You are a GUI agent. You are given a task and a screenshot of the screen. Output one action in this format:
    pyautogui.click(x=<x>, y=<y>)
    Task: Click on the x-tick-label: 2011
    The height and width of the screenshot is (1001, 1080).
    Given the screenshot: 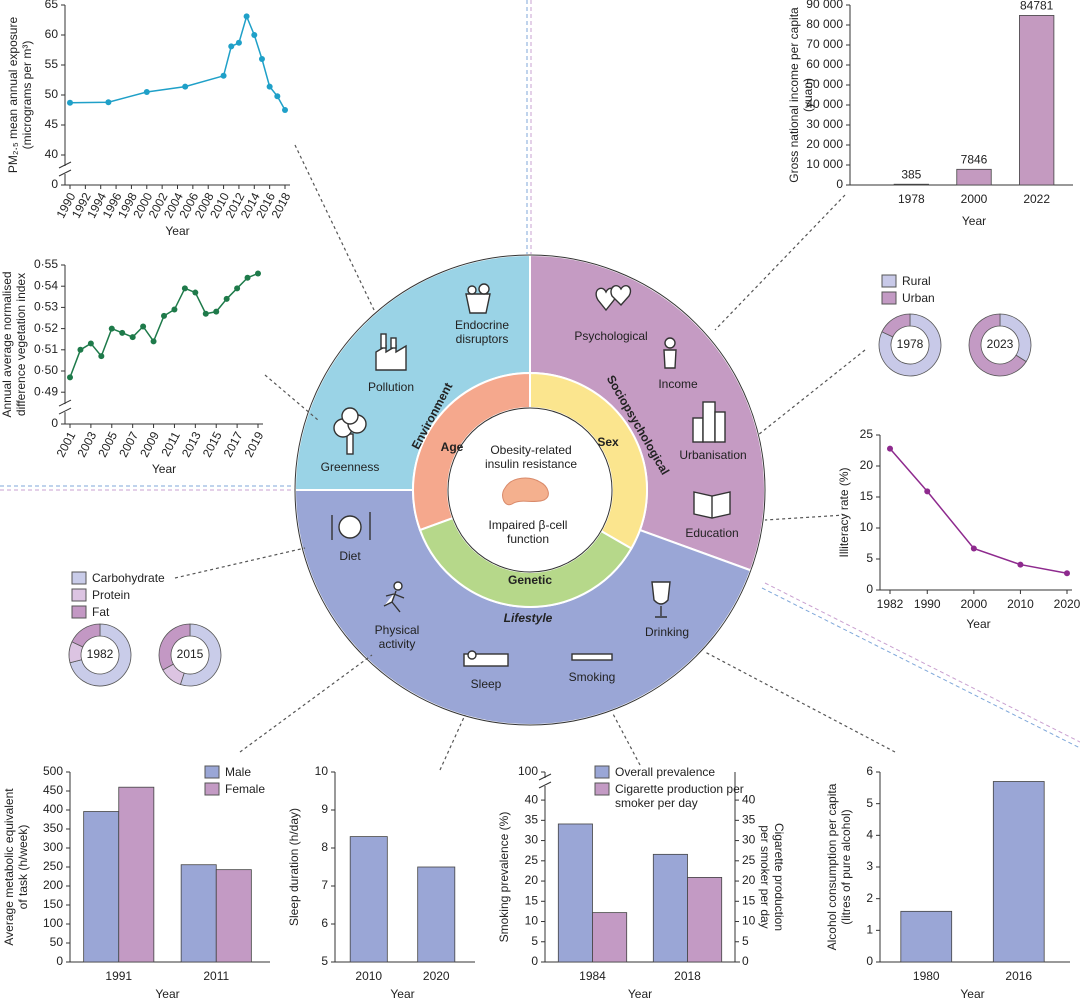 What is the action you would take?
    pyautogui.click(x=216, y=976)
    